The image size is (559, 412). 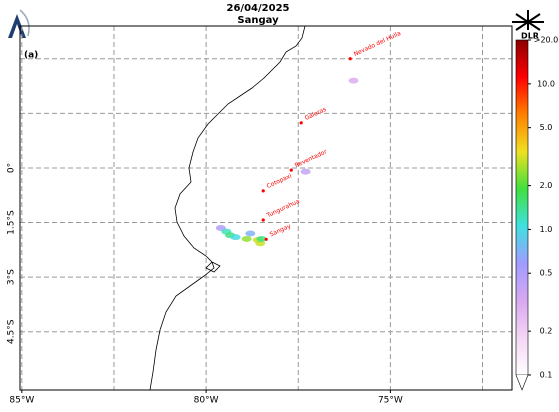 What do you see at coordinates (21, 401) in the screenshot?
I see `x-tick-label: 85°W` at bounding box center [21, 401].